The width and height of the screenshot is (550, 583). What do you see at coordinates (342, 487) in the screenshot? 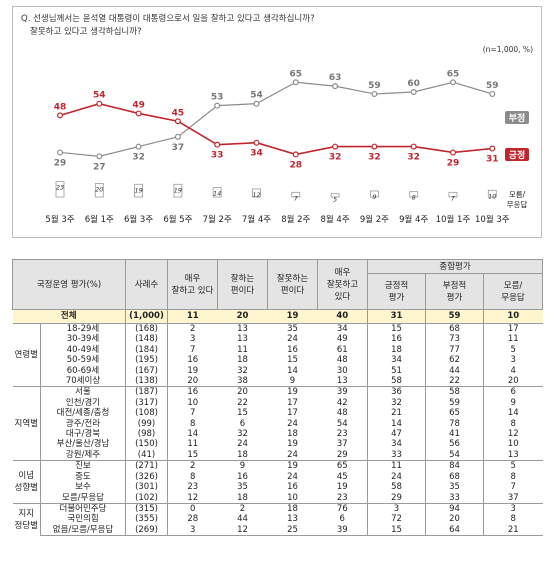
I see `cell-c4: 19` at bounding box center [342, 487].